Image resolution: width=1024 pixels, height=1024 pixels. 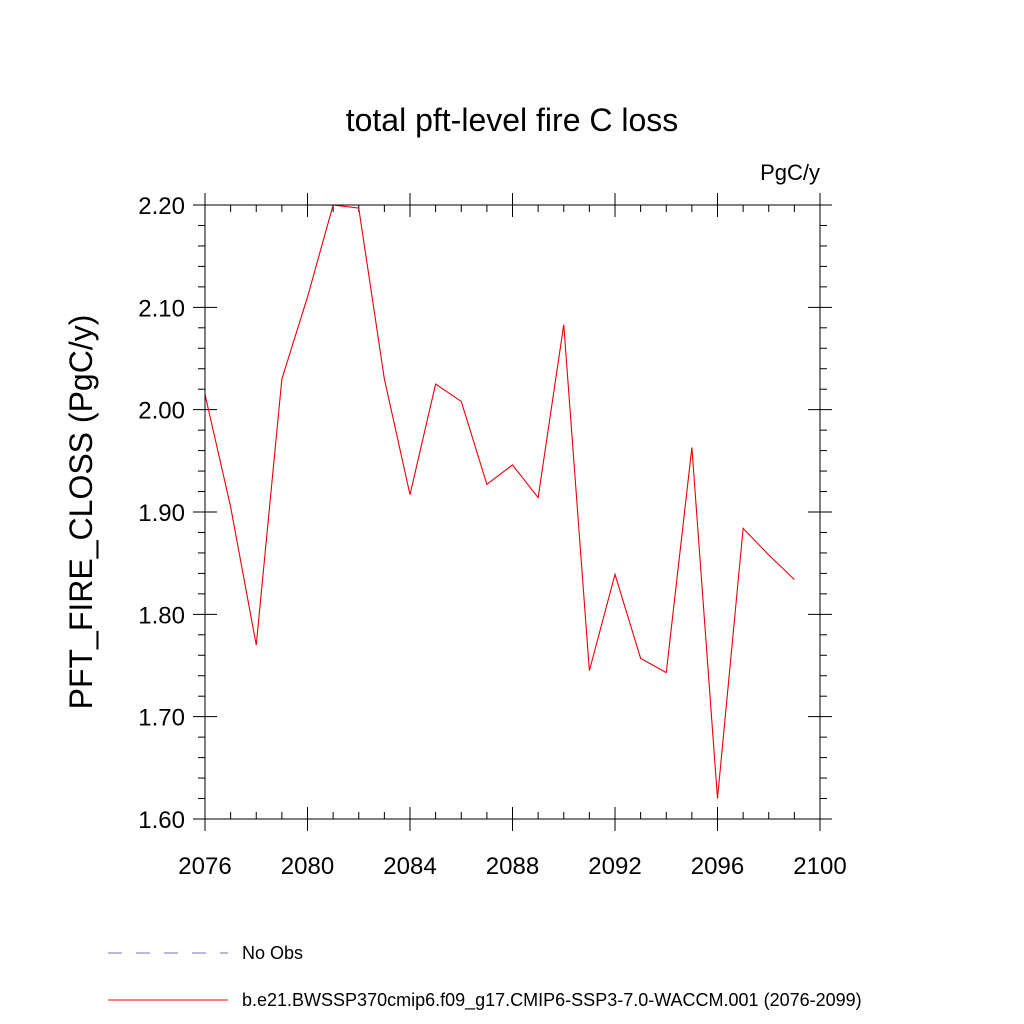 What do you see at coordinates (614, 866) in the screenshot?
I see `x-tick-label: 2092` at bounding box center [614, 866].